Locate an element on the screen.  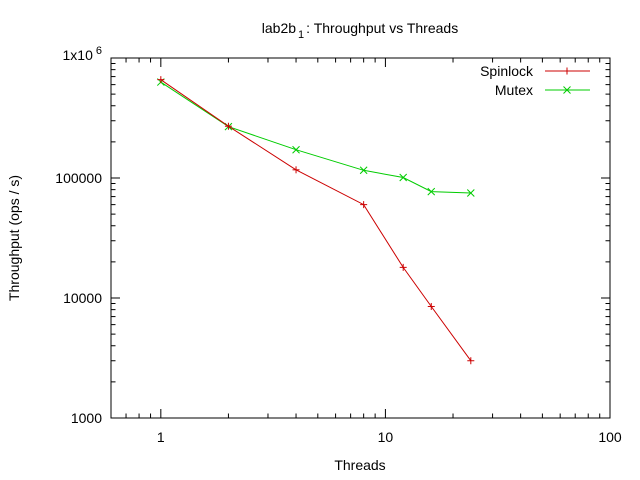
y-tick-label: 1x10 6 is located at coordinates (82, 54).